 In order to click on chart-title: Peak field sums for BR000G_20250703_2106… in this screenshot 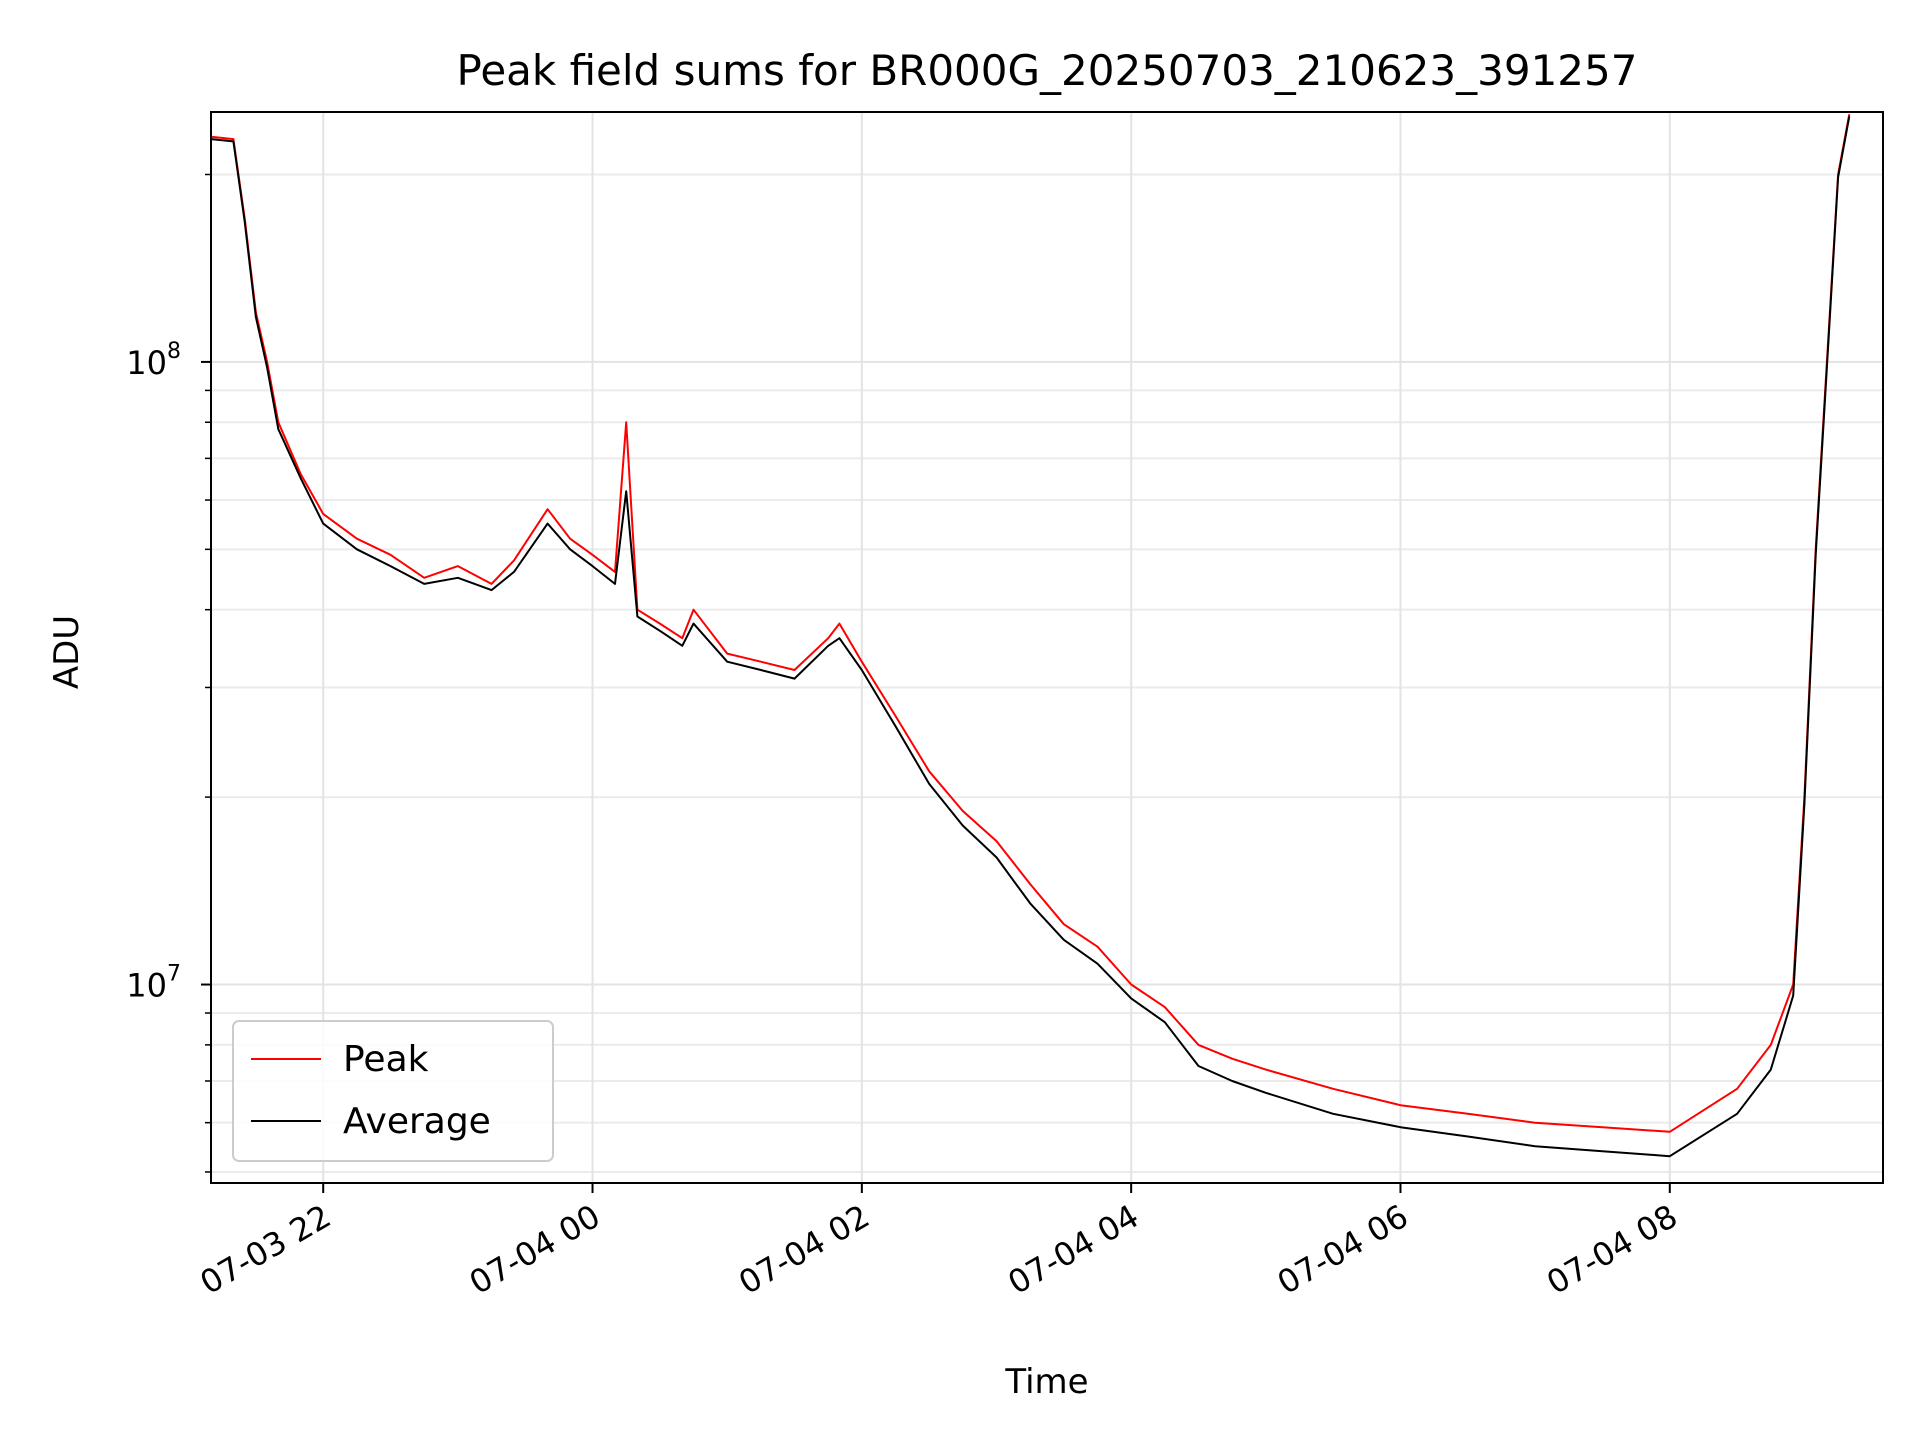, I will do `click(1047, 70)`.